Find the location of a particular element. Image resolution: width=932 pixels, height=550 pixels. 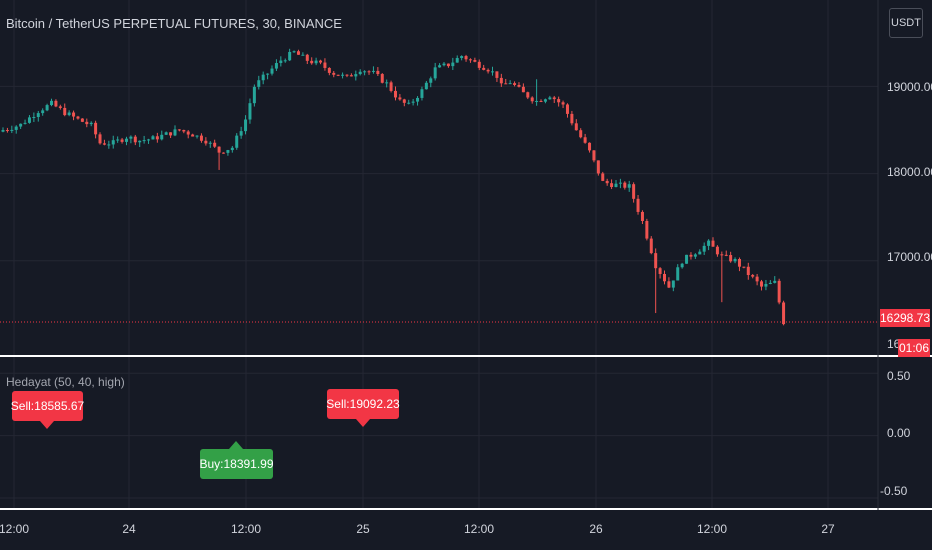

price-tick-19000: 19000.00 is located at coordinates (909, 87).